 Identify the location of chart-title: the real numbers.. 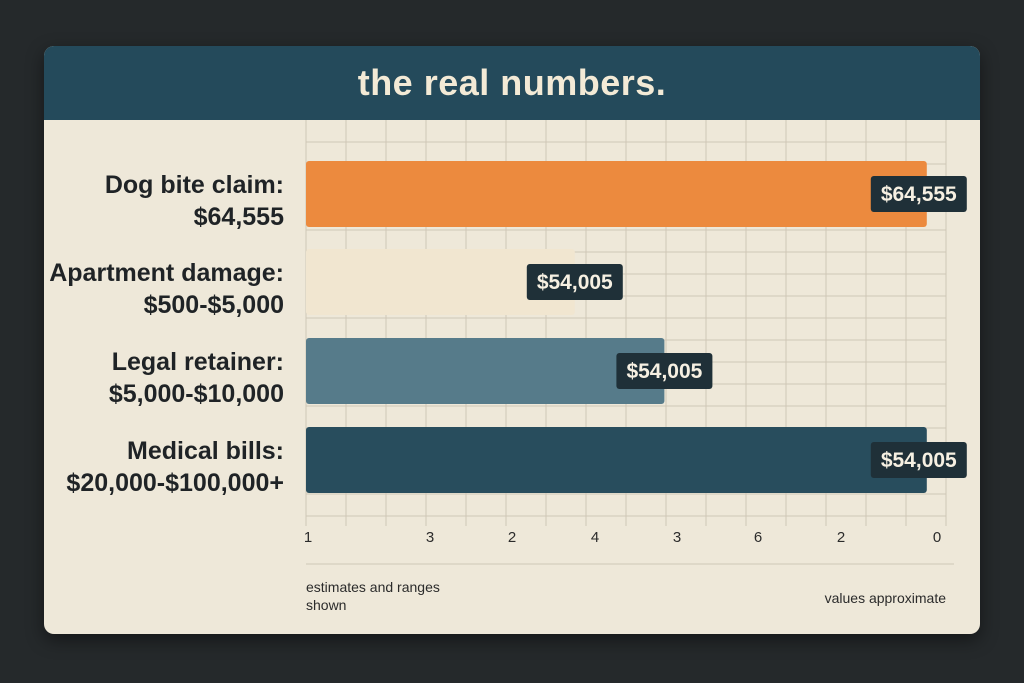
(512, 82).